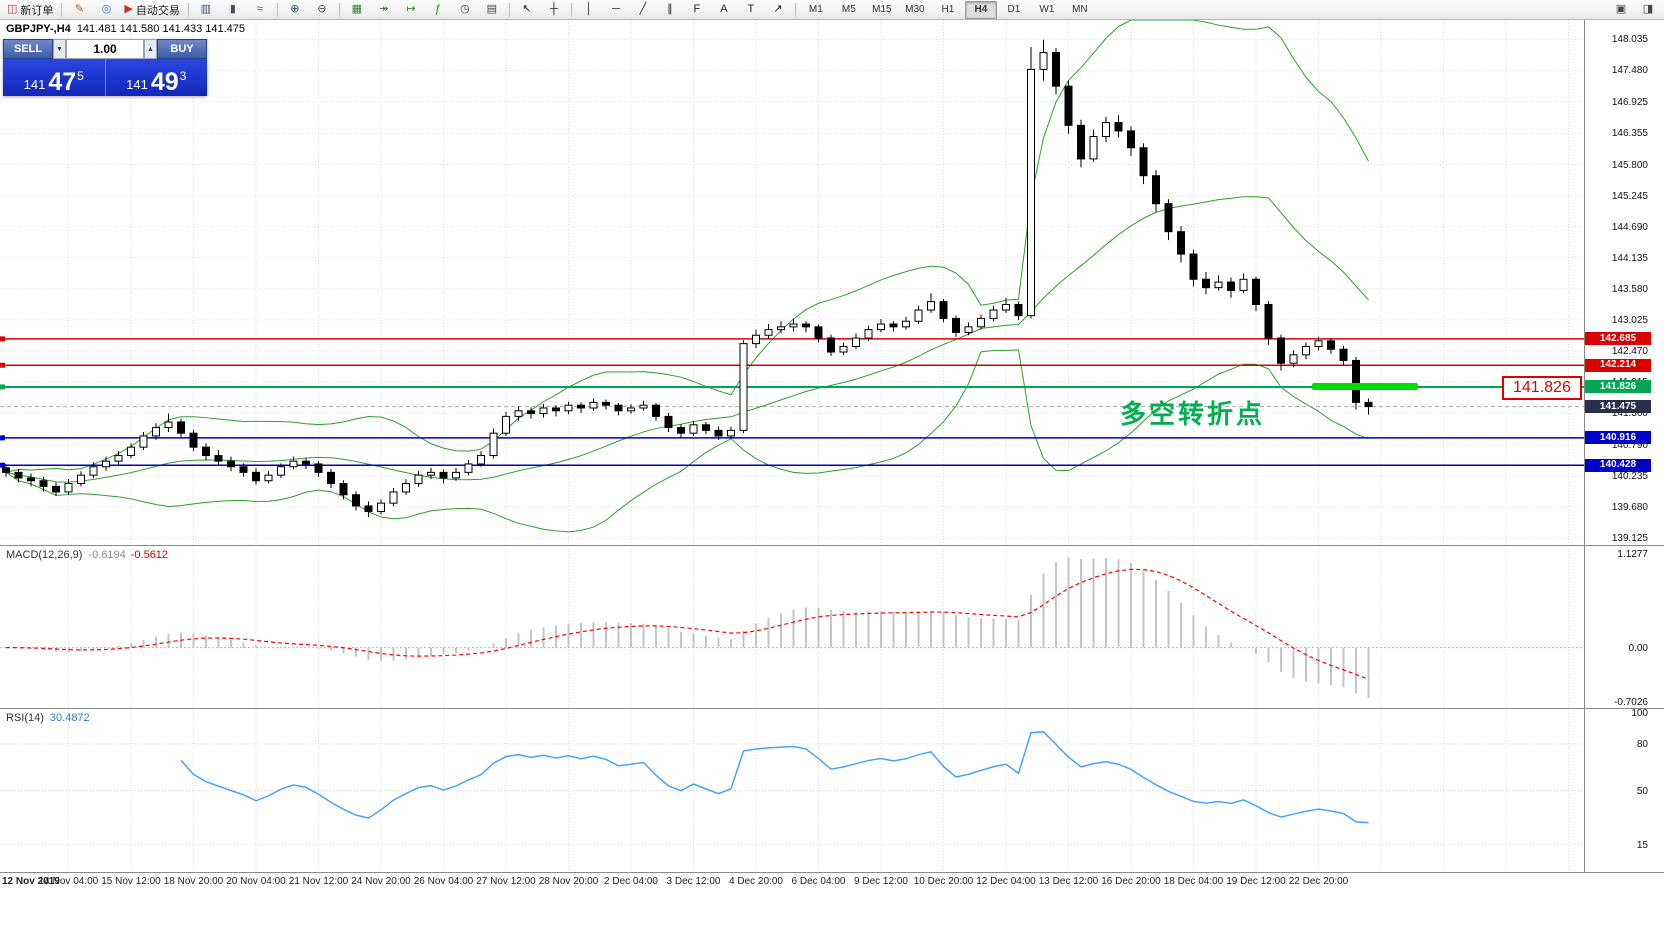 The width and height of the screenshot is (1664, 947). Describe the element at coordinates (105, 49) in the screenshot. I see `volume-input` at that location.